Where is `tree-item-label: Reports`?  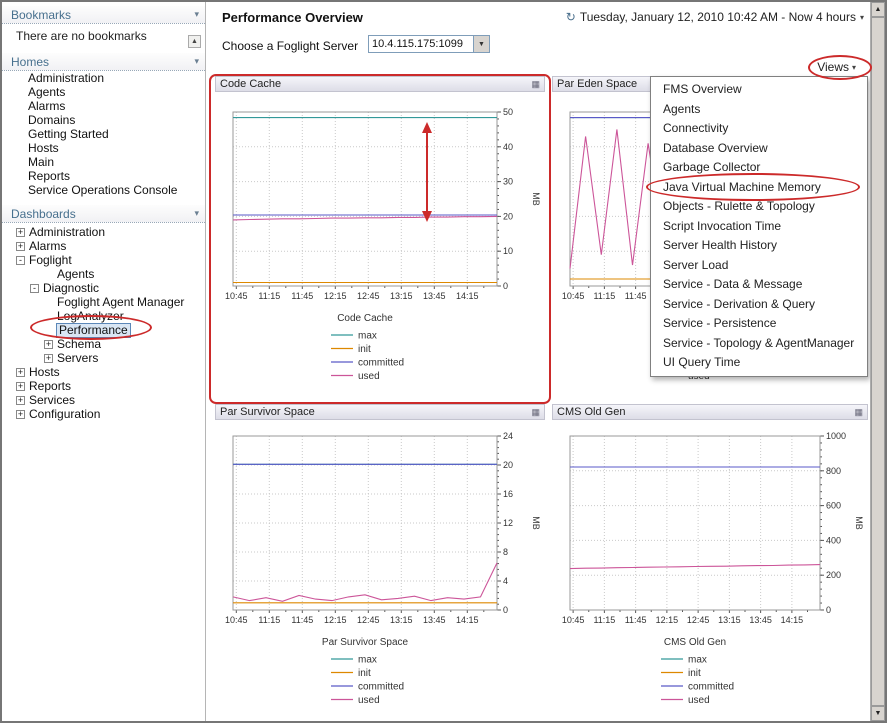 tree-item-label: Reports is located at coordinates (50, 385).